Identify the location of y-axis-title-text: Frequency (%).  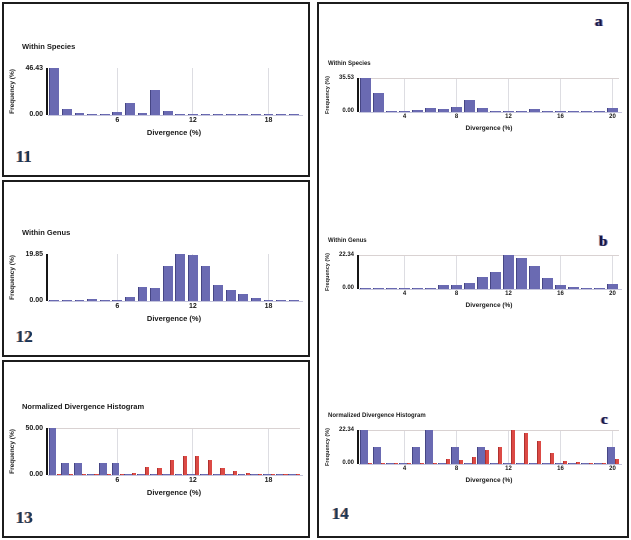
(13, 277).